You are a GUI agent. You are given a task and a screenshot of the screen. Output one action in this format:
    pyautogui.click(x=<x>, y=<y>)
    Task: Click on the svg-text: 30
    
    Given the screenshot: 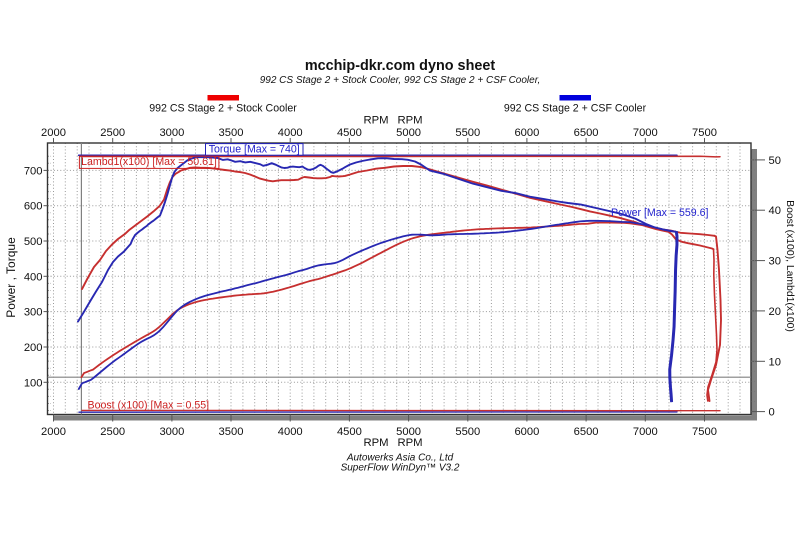 What is the action you would take?
    pyautogui.click(x=775, y=262)
    